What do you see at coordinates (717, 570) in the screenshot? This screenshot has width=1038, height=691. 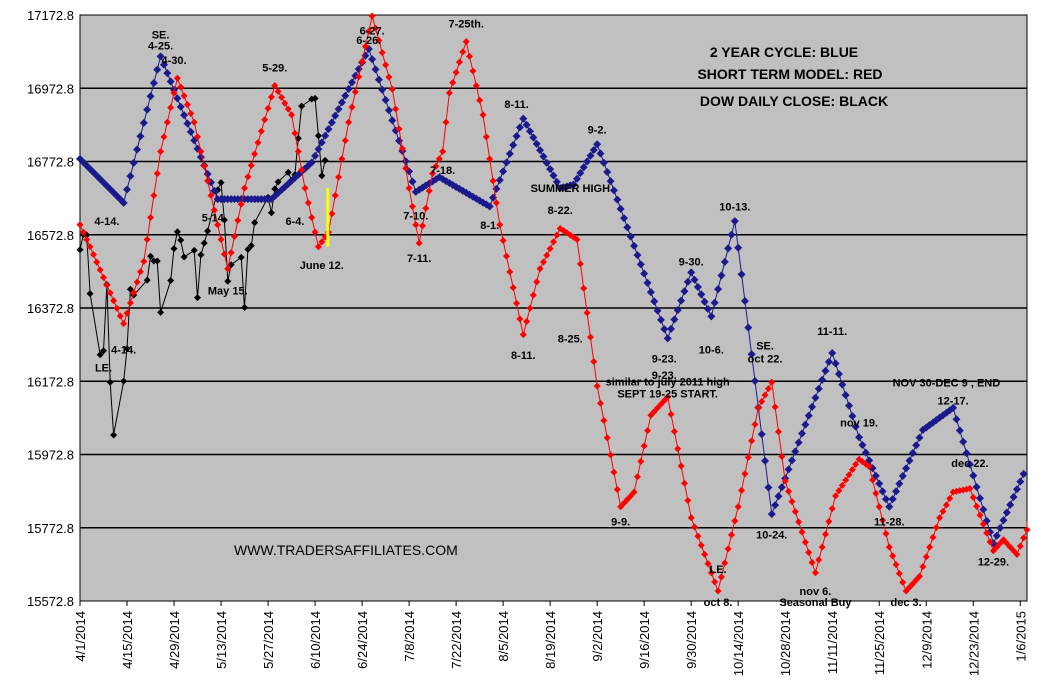 I see `annotation-label: LE.` at bounding box center [717, 570].